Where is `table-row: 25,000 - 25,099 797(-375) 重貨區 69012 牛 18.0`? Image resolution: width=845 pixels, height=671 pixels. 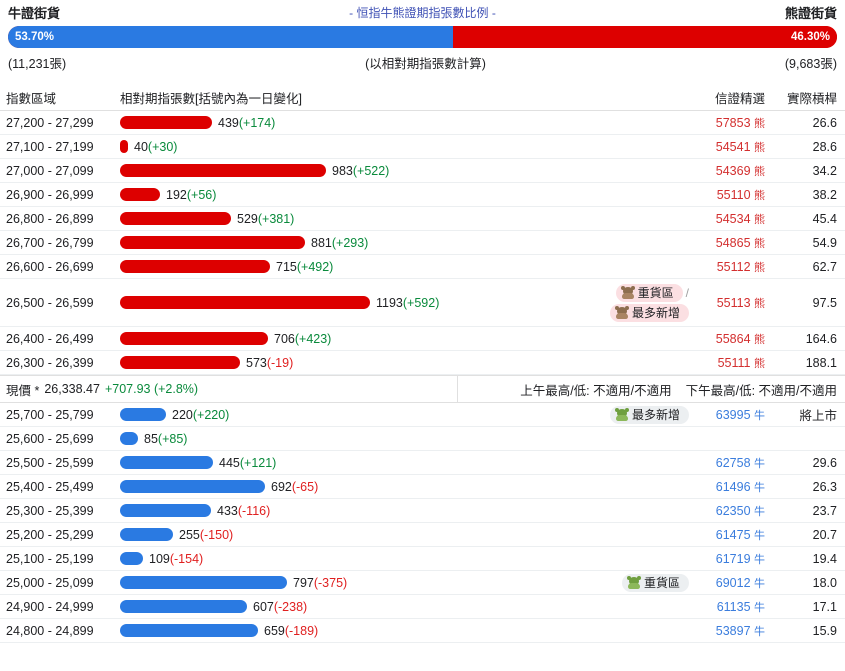 table-row: 25,000 - 25,099 797(-375) 重貨區 69012 牛 18.0 is located at coordinates (422, 583).